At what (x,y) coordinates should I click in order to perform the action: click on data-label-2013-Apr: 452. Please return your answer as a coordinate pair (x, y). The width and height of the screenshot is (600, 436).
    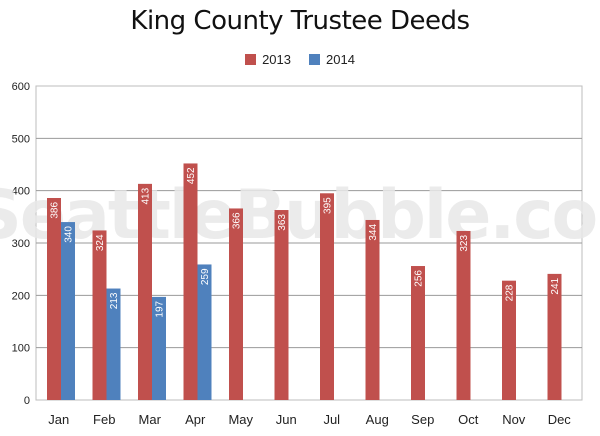
    Looking at the image, I should click on (191, 175).